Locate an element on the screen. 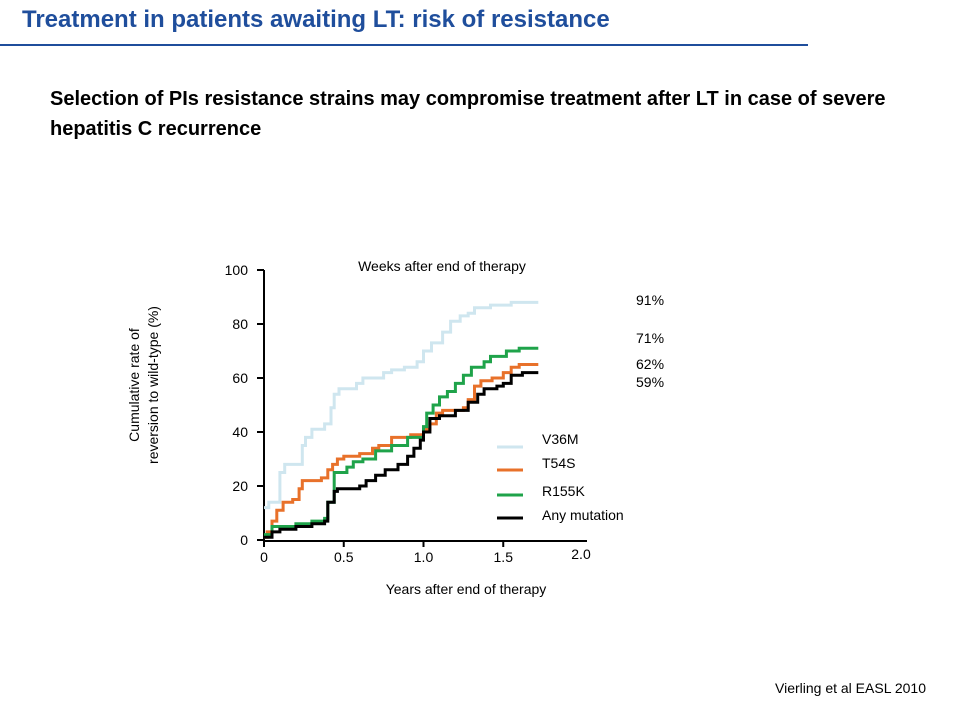  y-axis-title-line1: Cumulative rate of is located at coordinates (134, 385).